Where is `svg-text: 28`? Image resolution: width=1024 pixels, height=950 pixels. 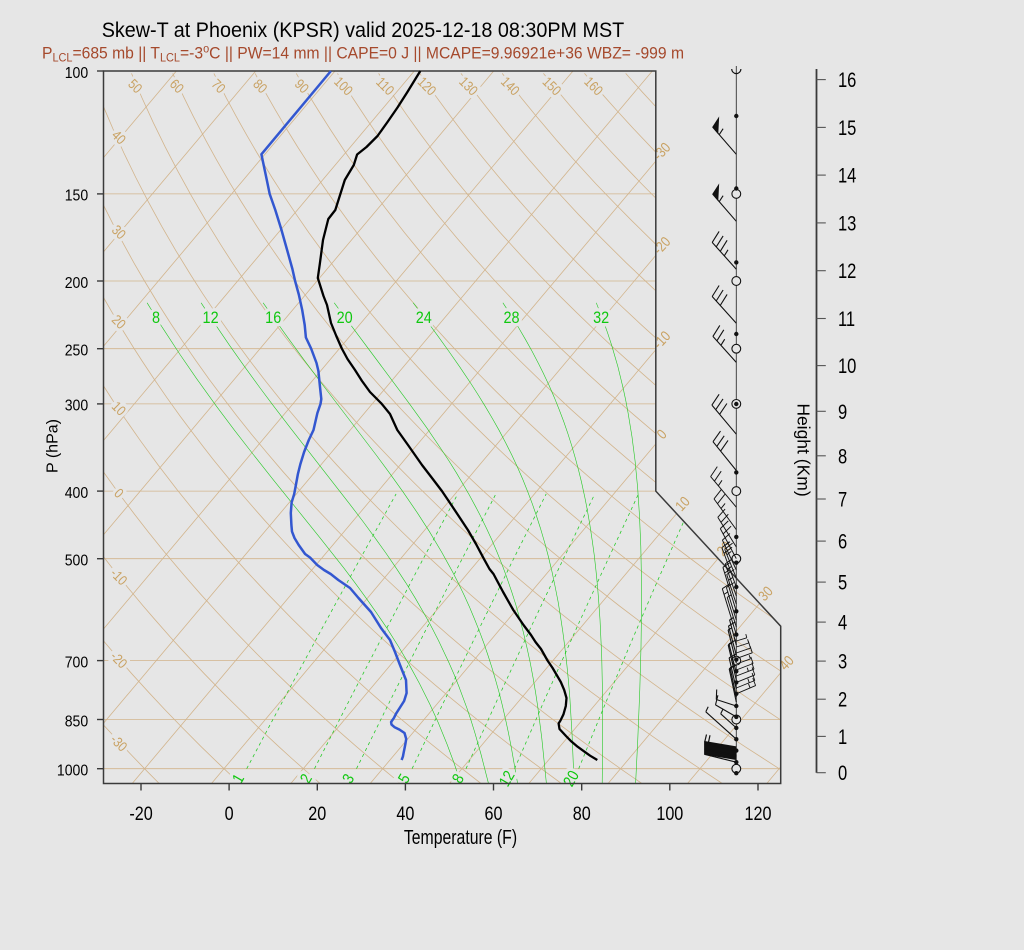 svg-text: 28 is located at coordinates (512, 318).